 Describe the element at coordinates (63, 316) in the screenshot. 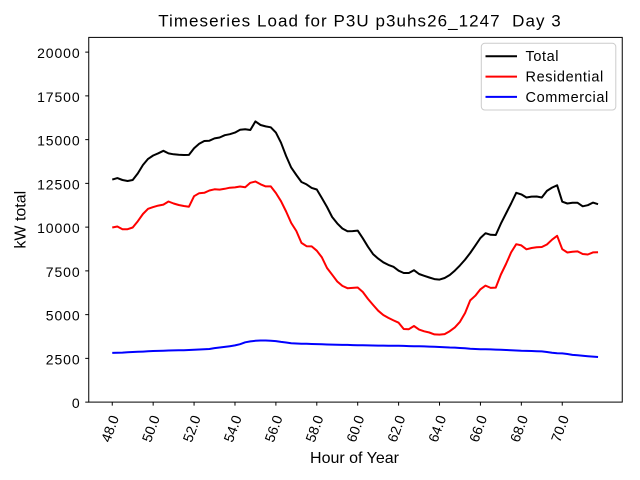

I see `svg-text: 5000` at that location.